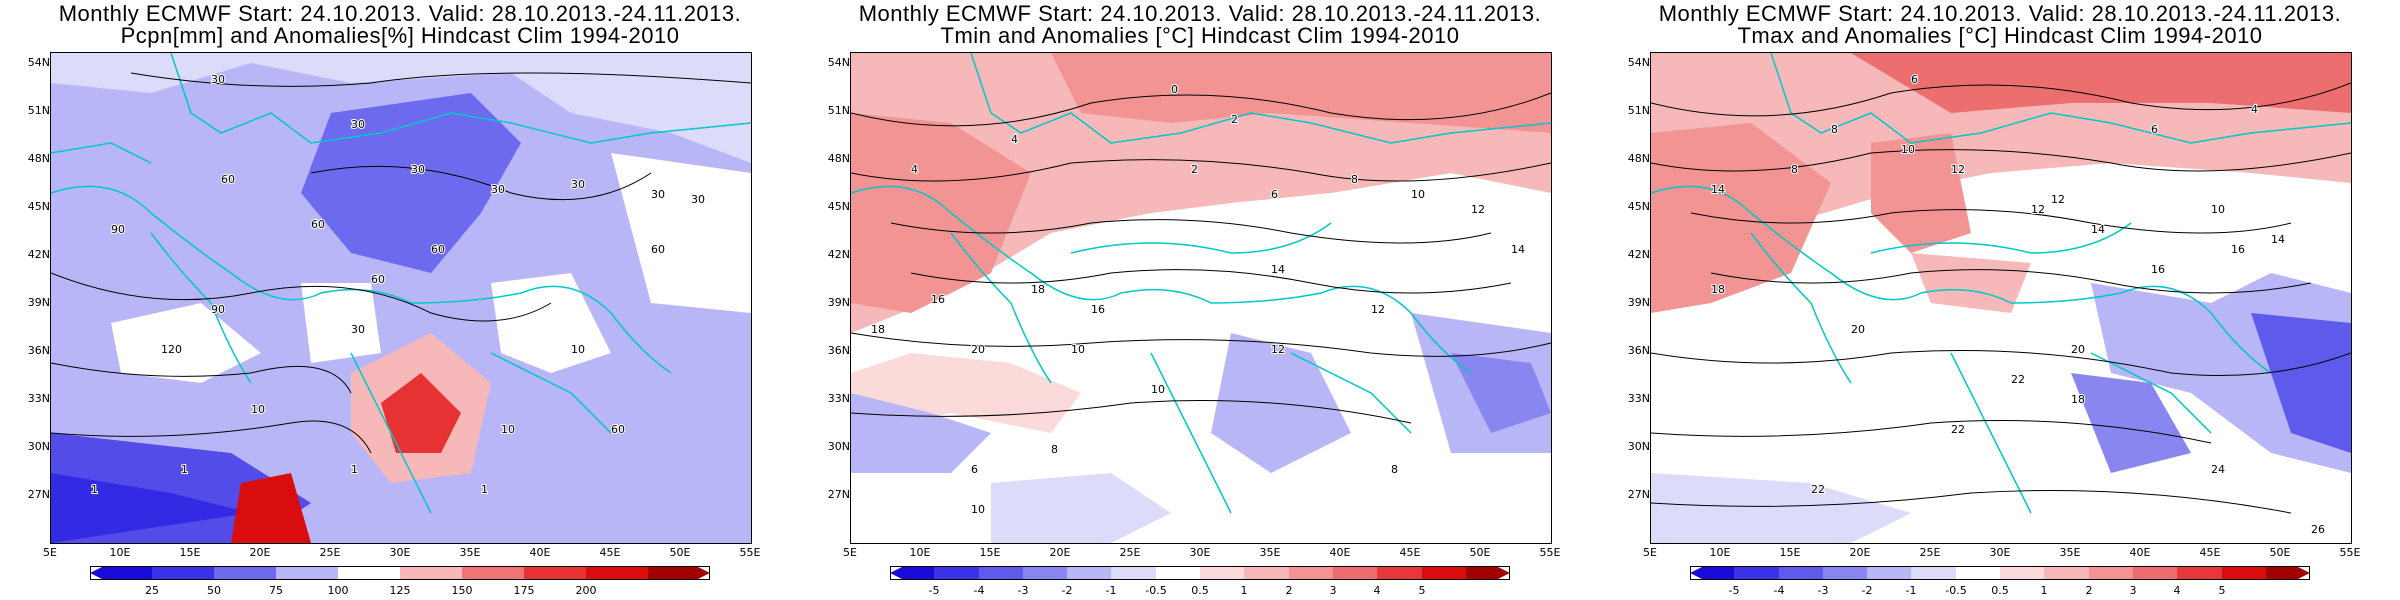  What do you see at coordinates (1194, 169) in the screenshot?
I see `contour-label: 2` at bounding box center [1194, 169].